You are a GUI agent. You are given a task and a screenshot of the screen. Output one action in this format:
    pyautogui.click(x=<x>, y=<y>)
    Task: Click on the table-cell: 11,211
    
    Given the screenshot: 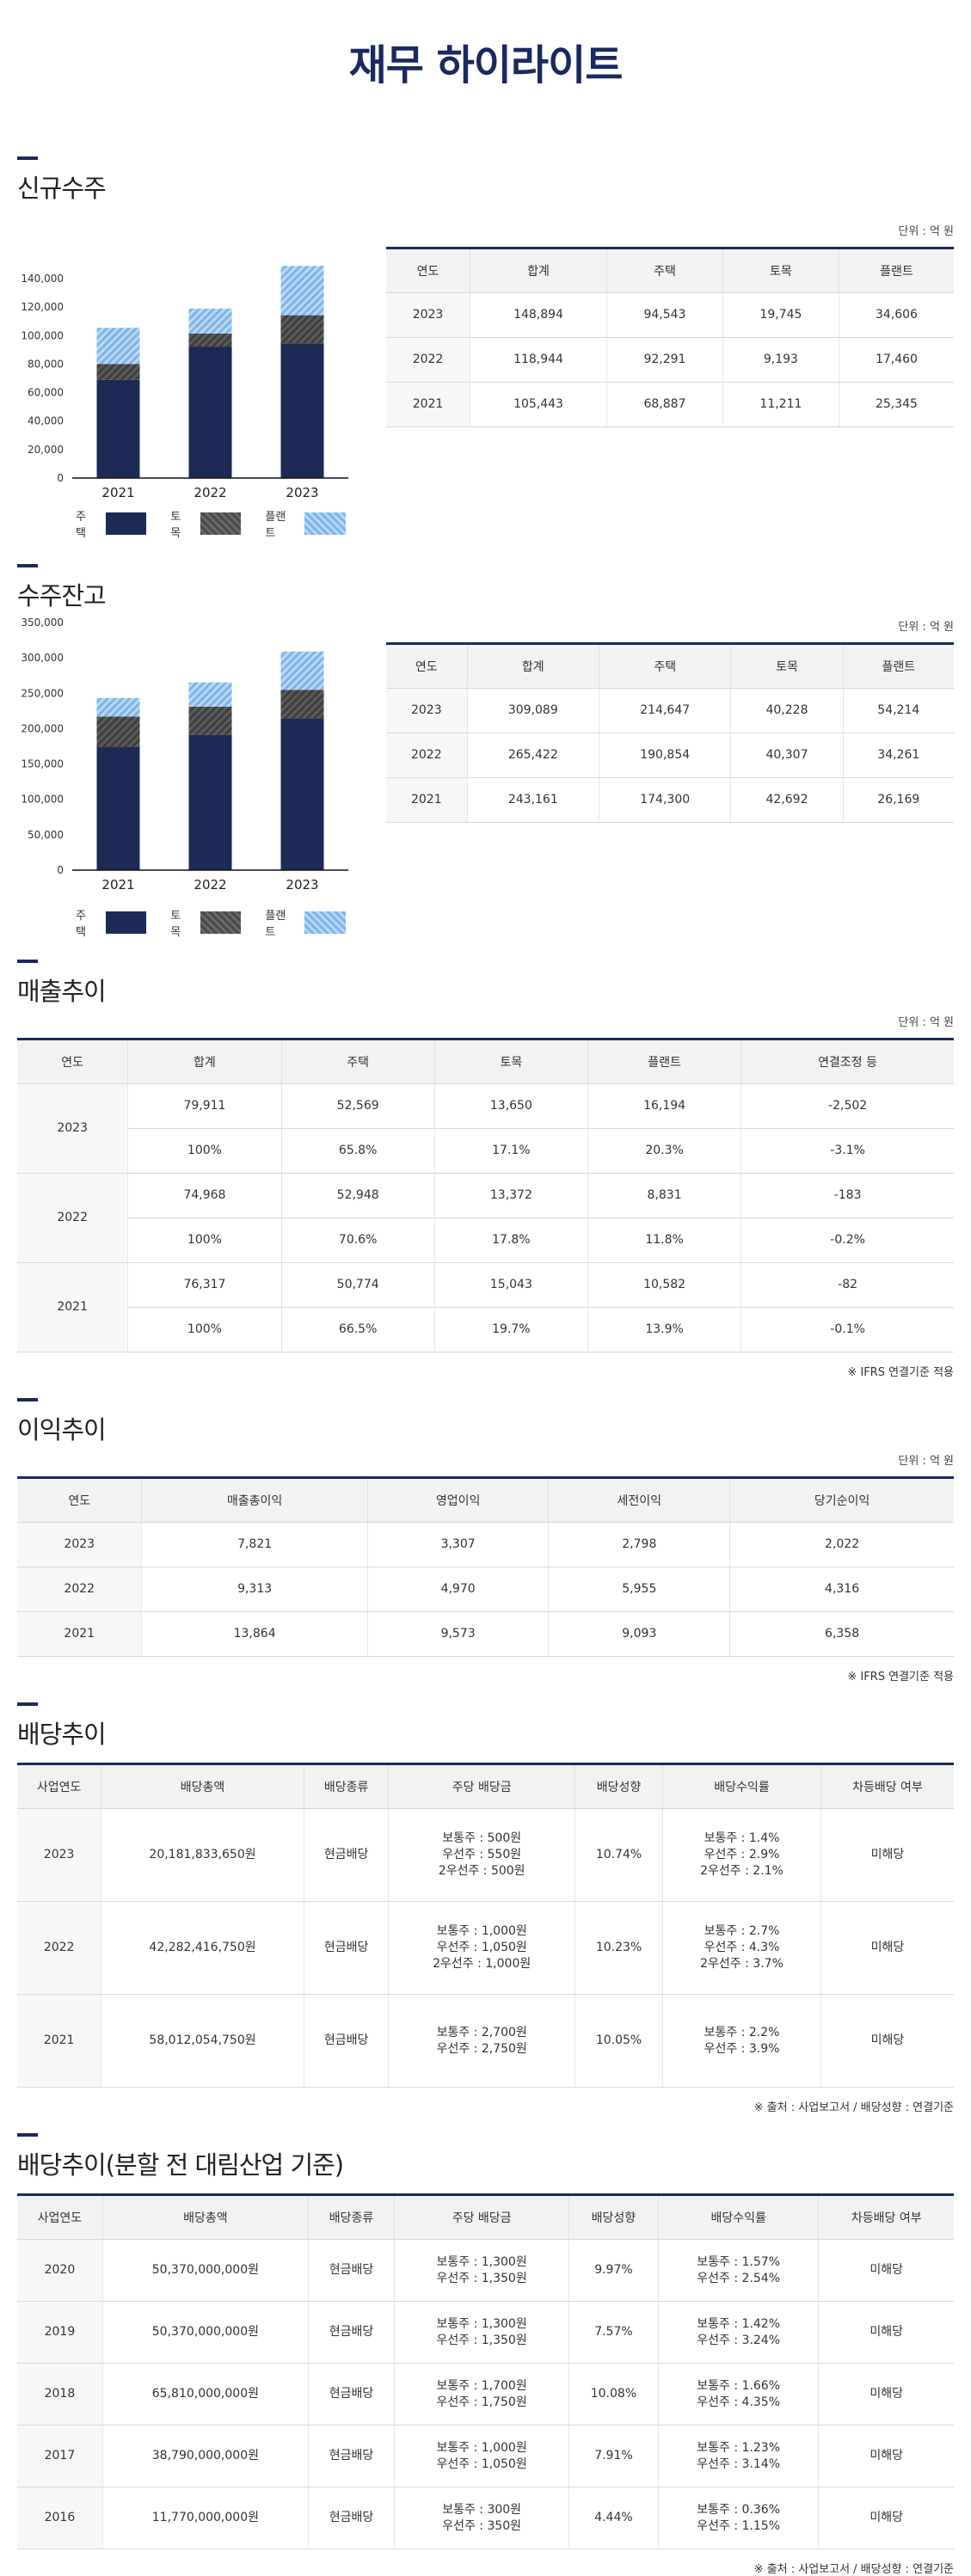 What is the action you would take?
    pyautogui.click(x=780, y=404)
    